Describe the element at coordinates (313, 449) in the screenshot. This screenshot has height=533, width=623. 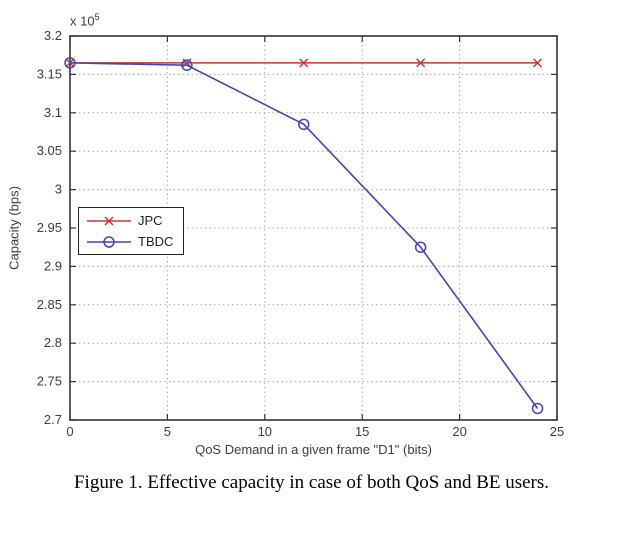
I see `x-axis-label: QoS Demand in a given frame "D1" (bits)` at that location.